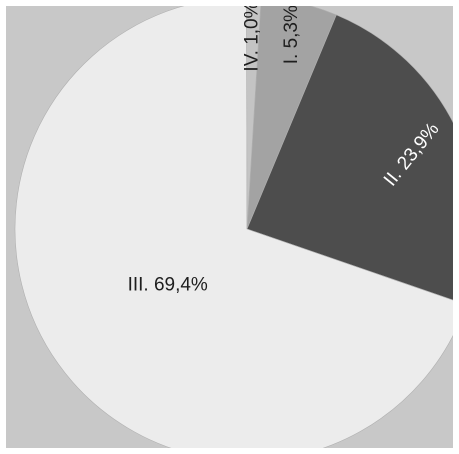 The width and height of the screenshot is (459, 454). What do you see at coordinates (291, 34) in the screenshot?
I see `slice-label-1: I. 5,3%` at bounding box center [291, 34].